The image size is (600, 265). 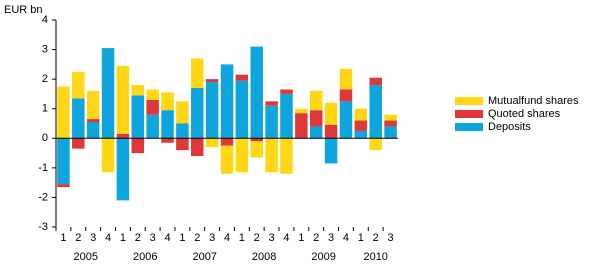 I want to click on year-label: 2005, so click(x=85, y=257).